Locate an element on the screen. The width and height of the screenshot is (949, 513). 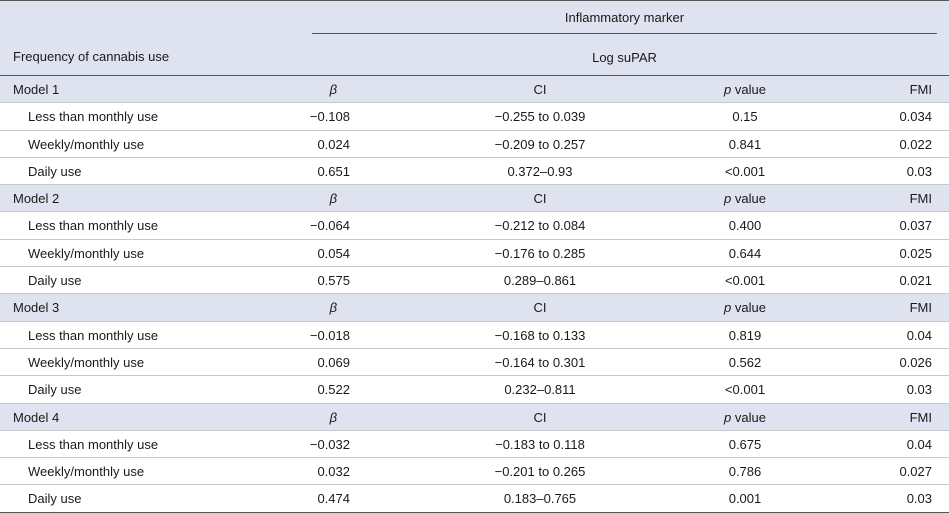
ci-value: −0.212 to 0.084 is located at coordinates (540, 226).